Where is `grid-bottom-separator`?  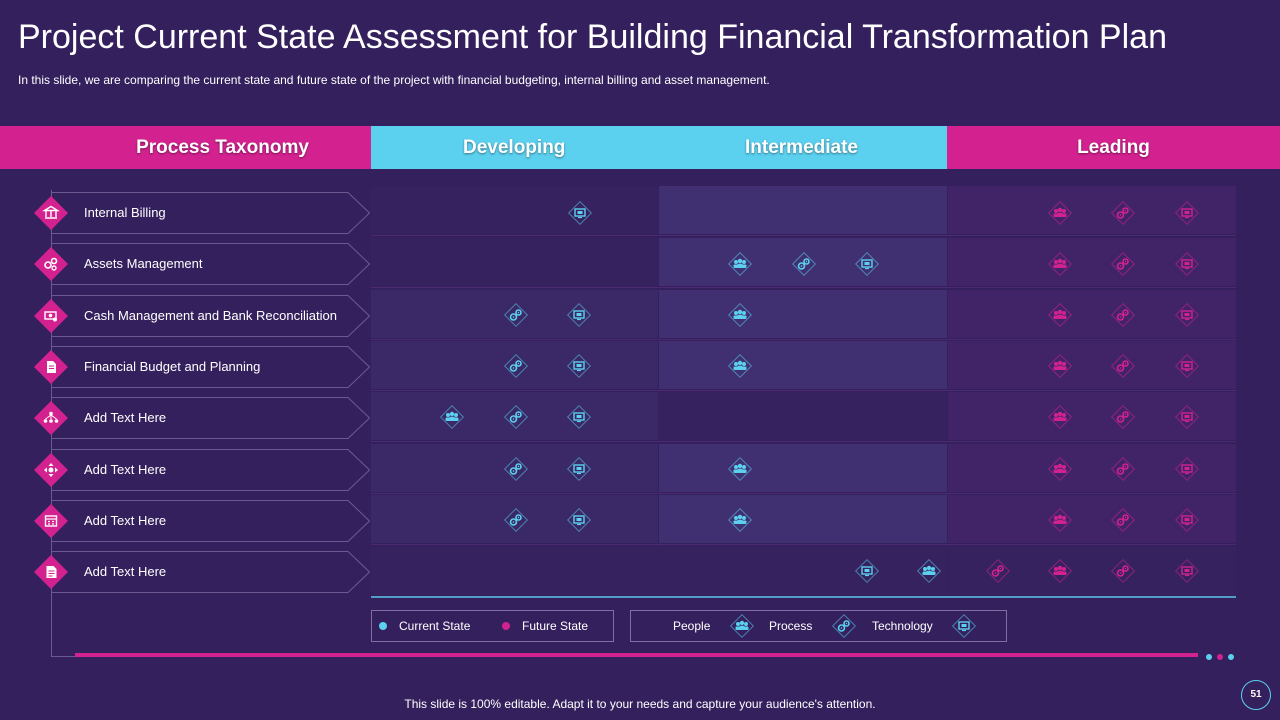
grid-bottom-separator is located at coordinates (803, 597).